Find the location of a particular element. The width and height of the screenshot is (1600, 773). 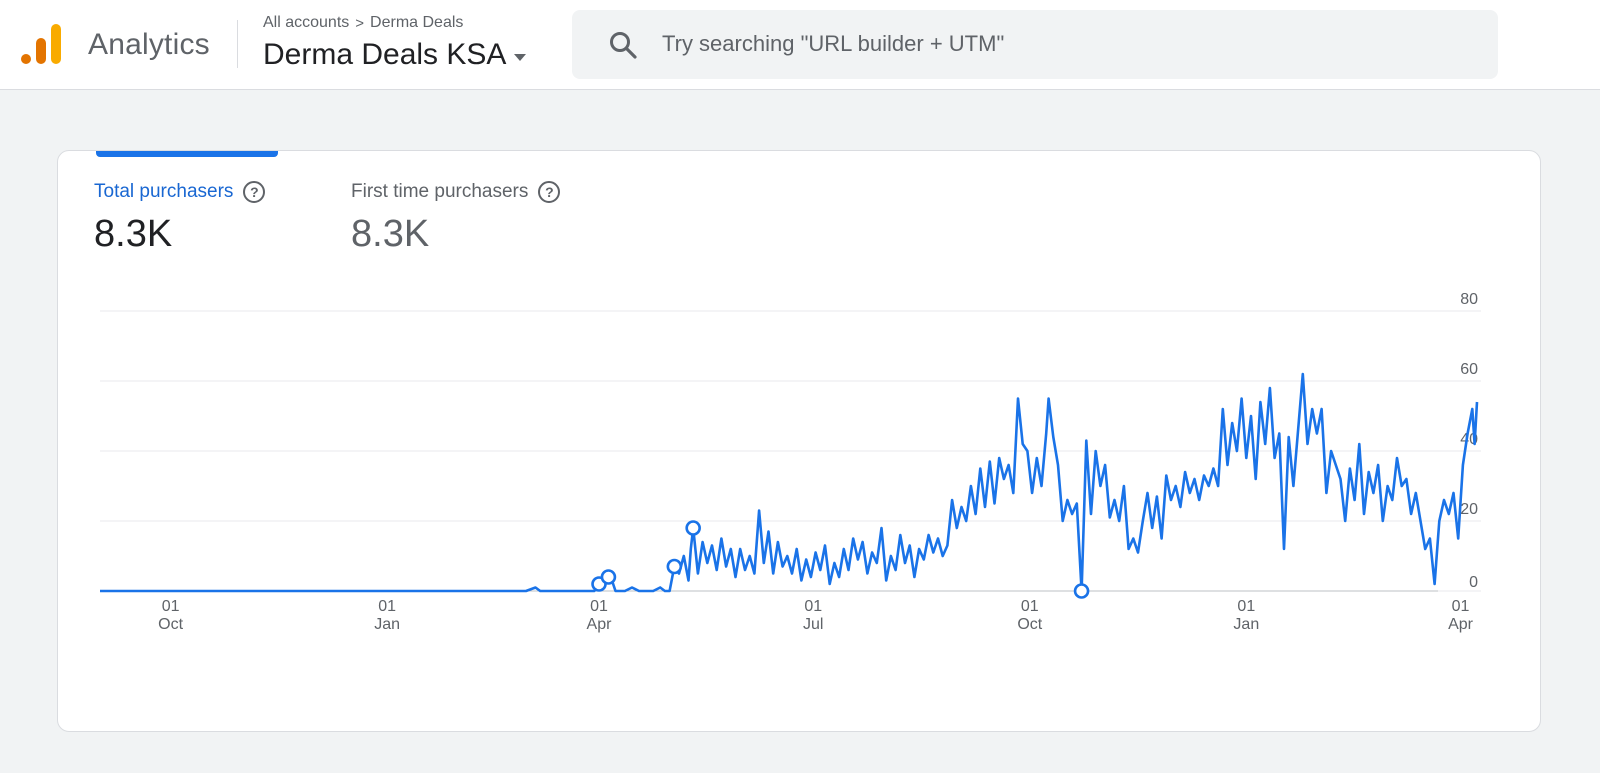

y-tick-label: 60 is located at coordinates (1469, 369).